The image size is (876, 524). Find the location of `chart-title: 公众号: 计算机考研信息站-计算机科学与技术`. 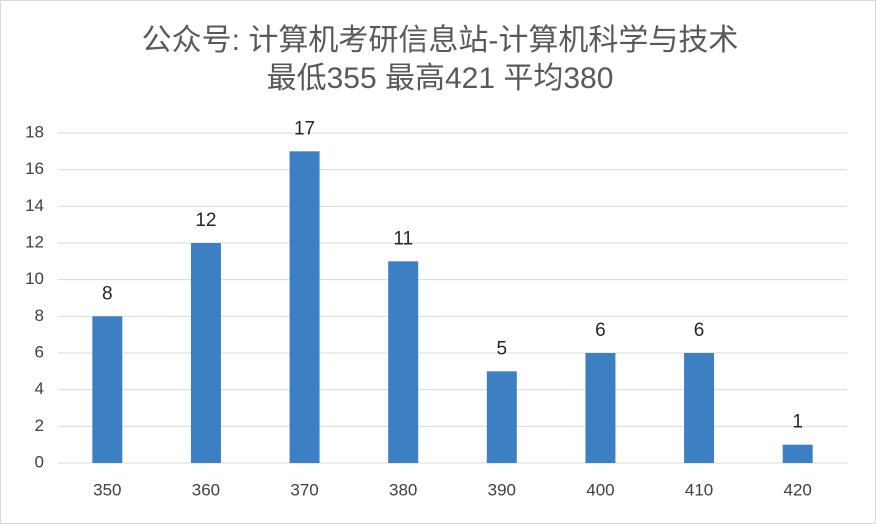

chart-title: 公众号: 计算机考研信息站-计算机科学与技术 is located at coordinates (440, 40).